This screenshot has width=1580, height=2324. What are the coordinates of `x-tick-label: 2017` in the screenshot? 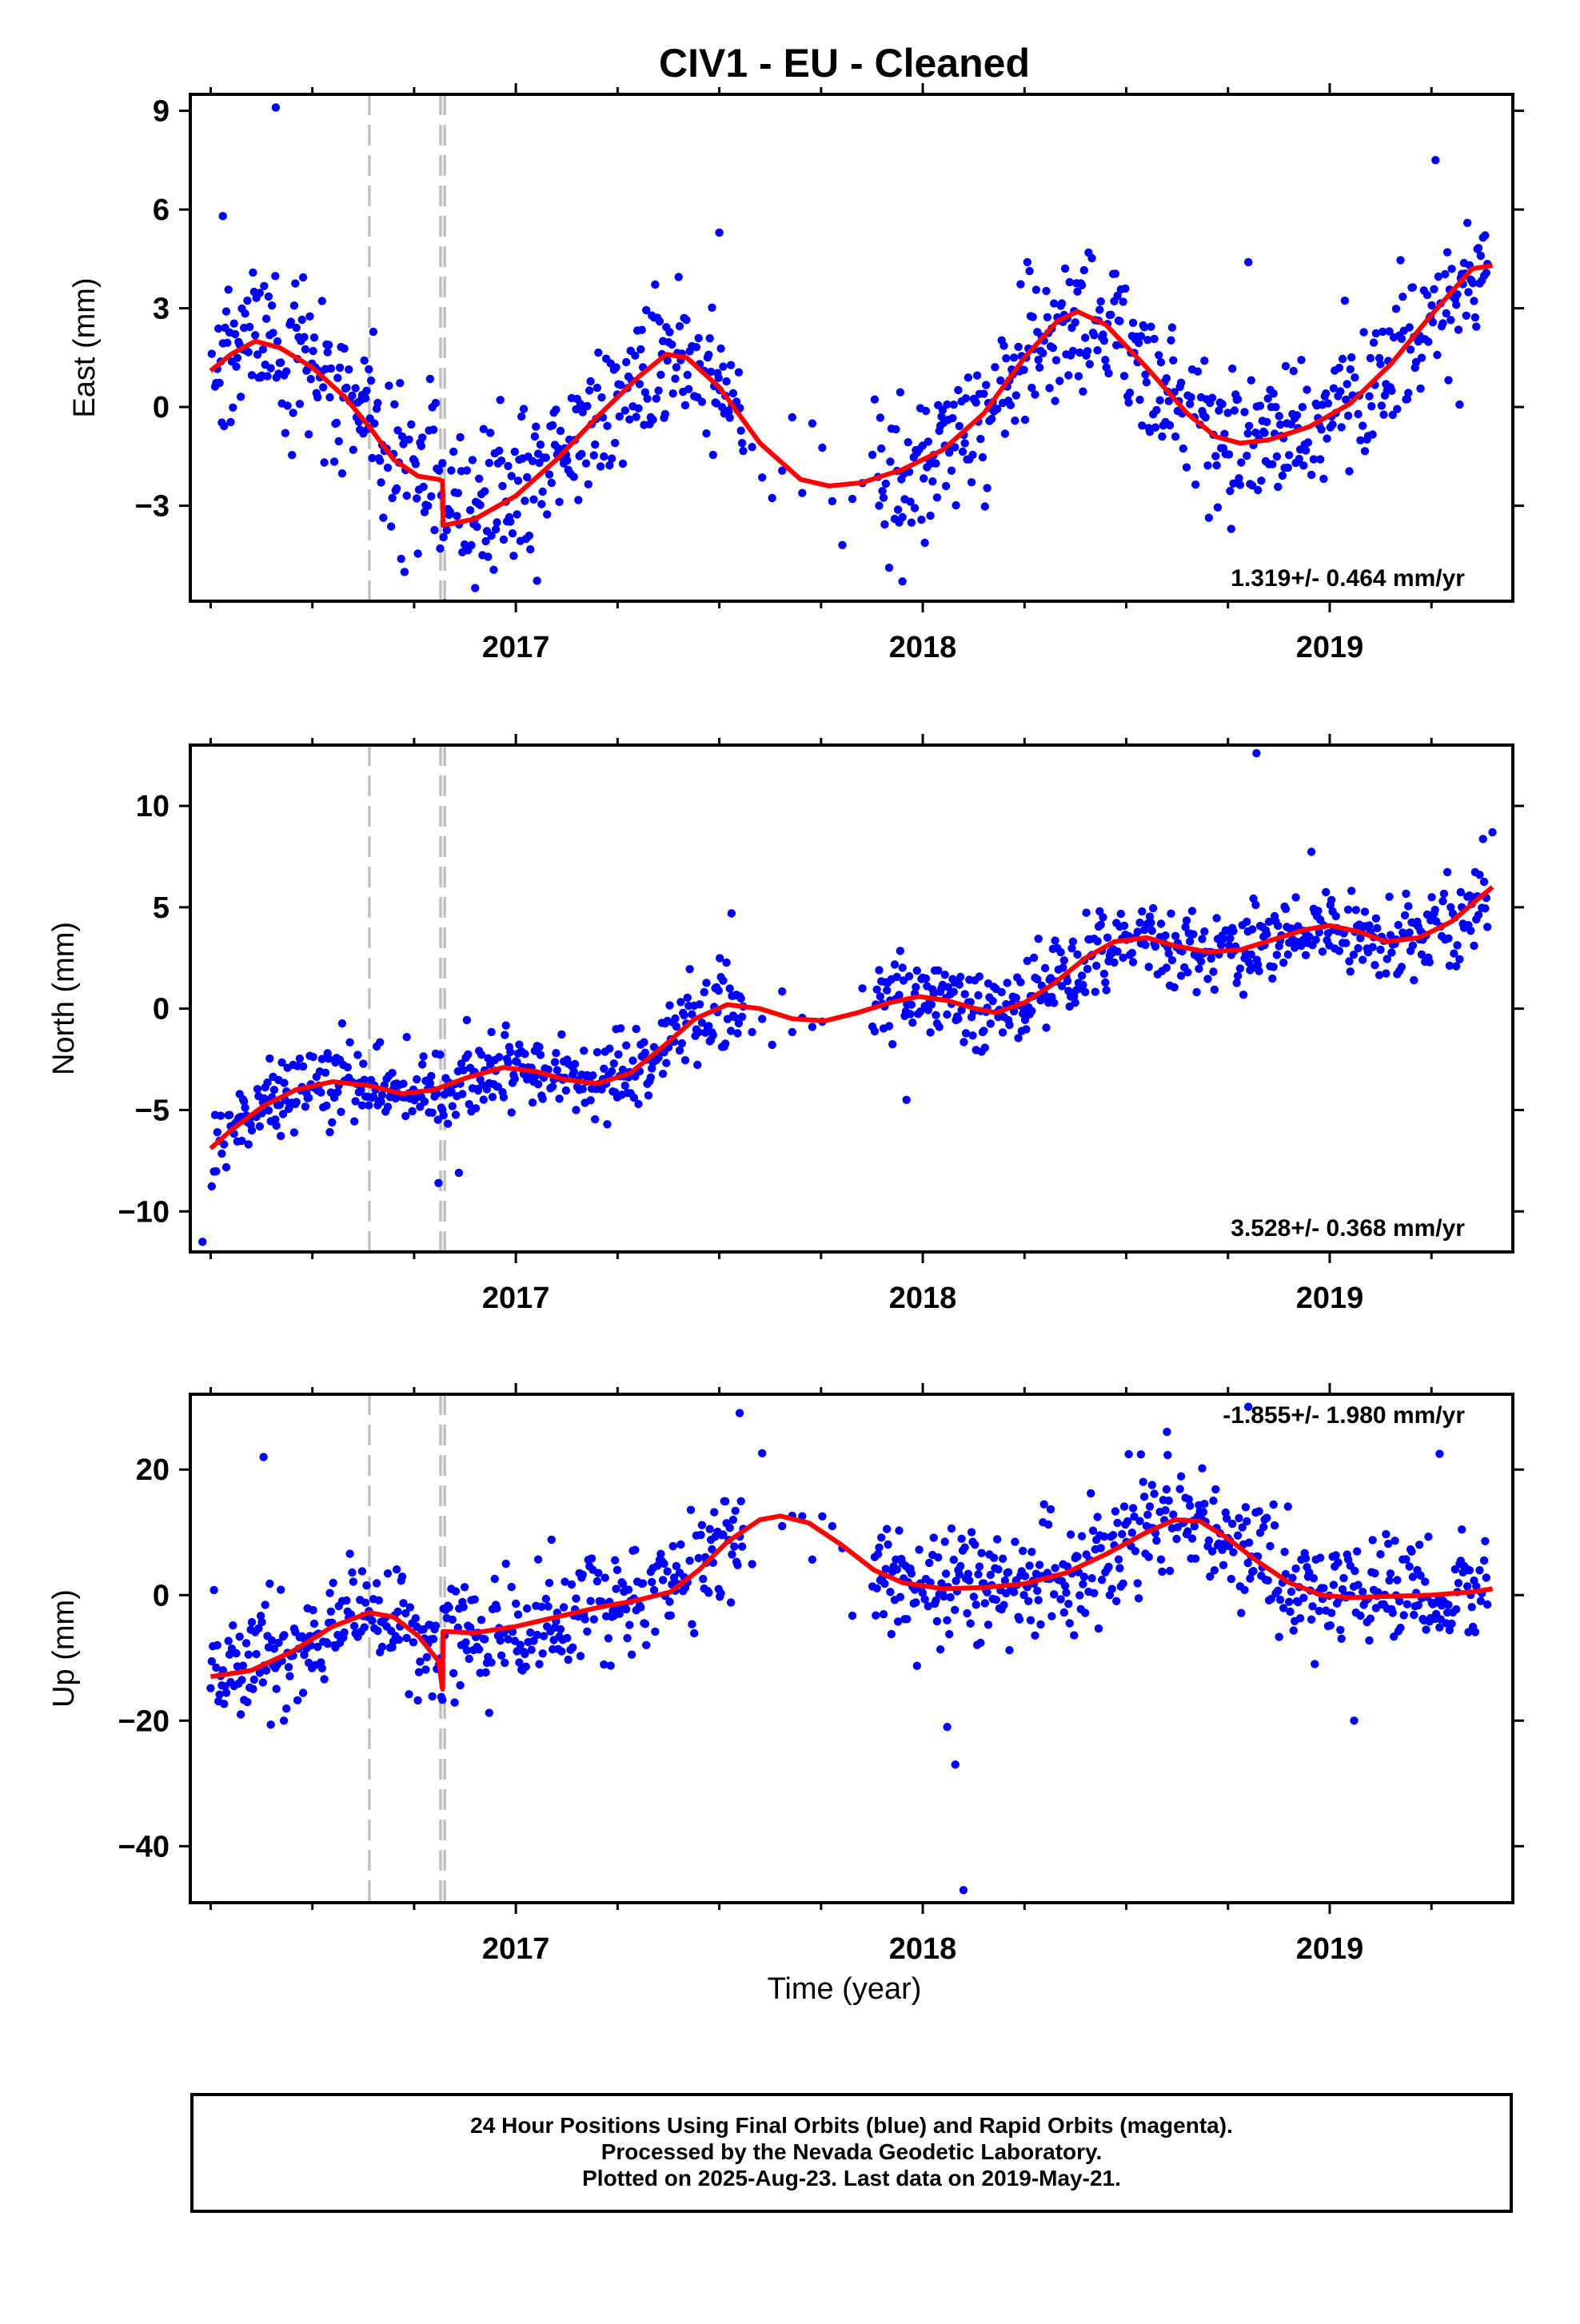 It's located at (516, 1299).